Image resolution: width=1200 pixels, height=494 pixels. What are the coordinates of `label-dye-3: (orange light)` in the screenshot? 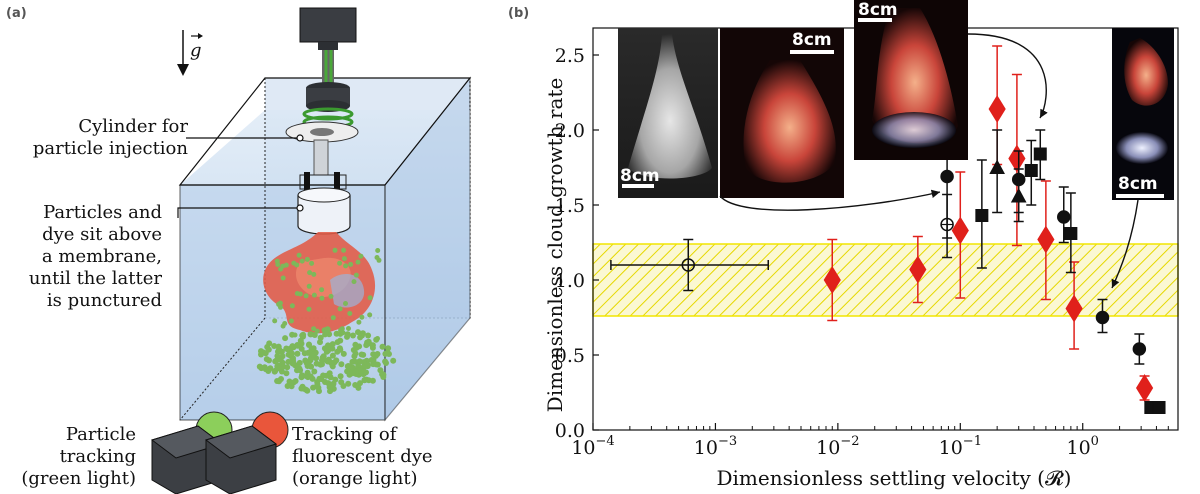 It's located at (355, 478).